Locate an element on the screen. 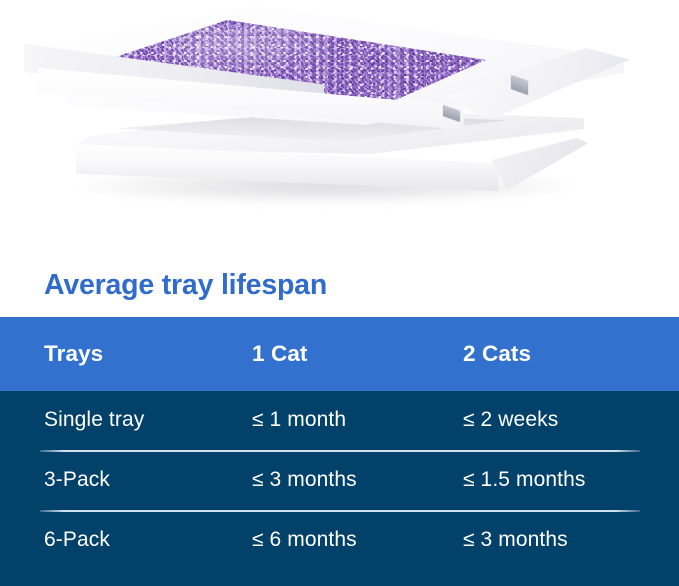 The height and width of the screenshot is (586, 679). column-header-one-cat: 1 Cat is located at coordinates (280, 353).